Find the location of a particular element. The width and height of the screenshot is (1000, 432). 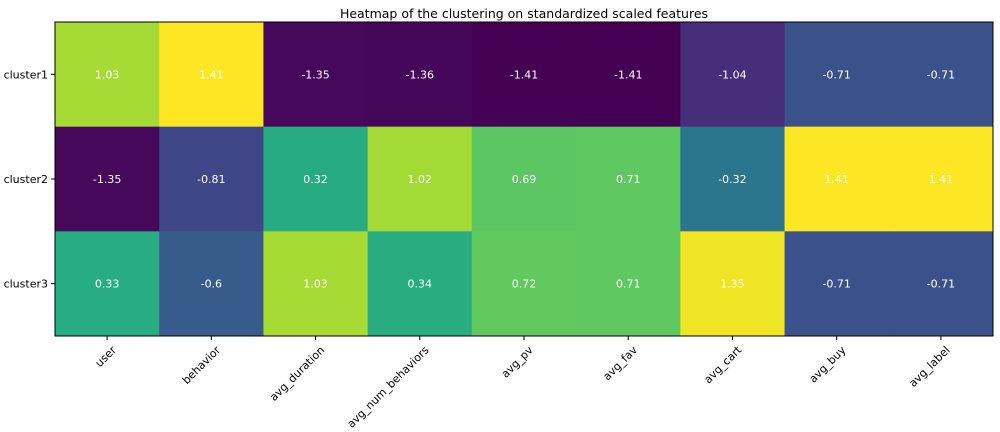

x-tick-label: avg_buy is located at coordinates (828, 364).